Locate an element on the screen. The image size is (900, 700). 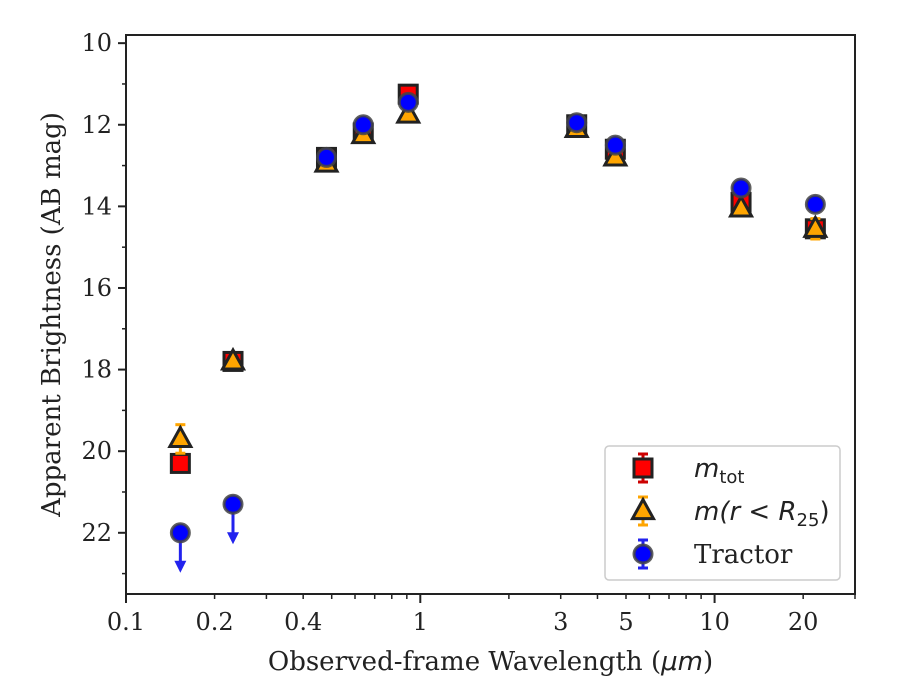
x-tick-label: 0.2 is located at coordinates (215, 622).